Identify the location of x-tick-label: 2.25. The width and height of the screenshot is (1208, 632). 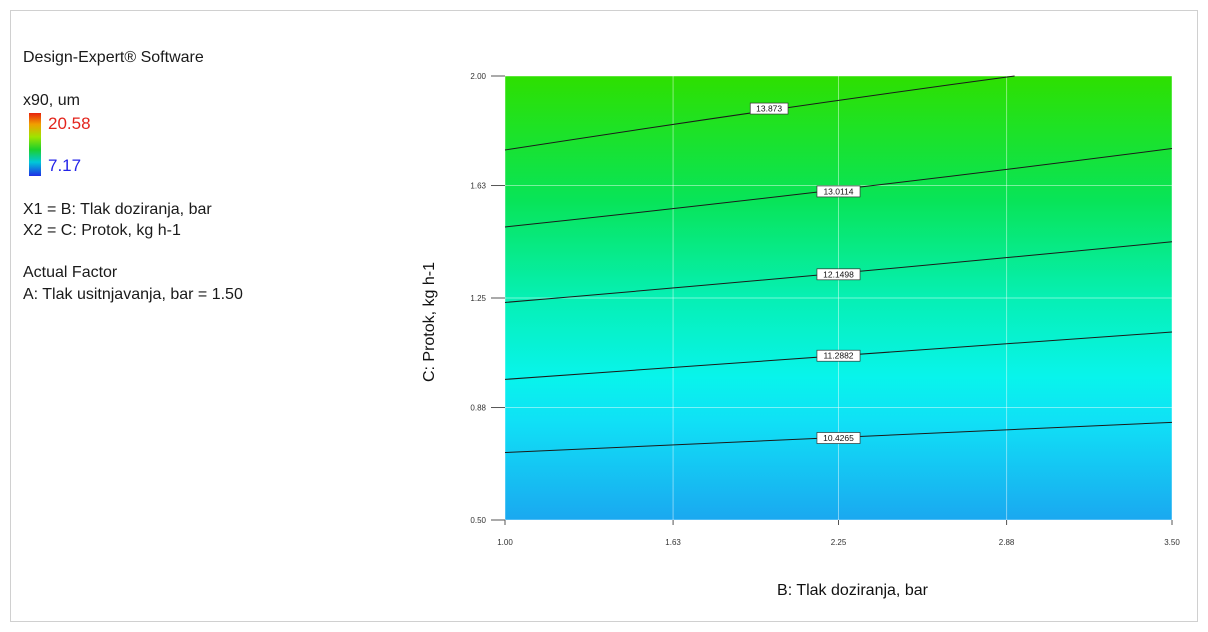
(839, 542).